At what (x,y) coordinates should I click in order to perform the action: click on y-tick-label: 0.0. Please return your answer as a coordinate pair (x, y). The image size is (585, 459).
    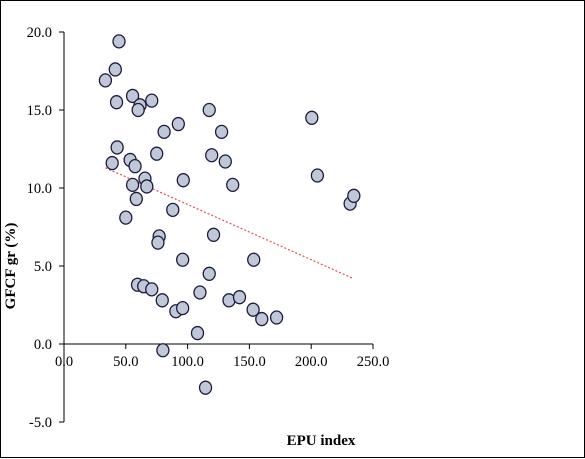
    Looking at the image, I should click on (43, 345).